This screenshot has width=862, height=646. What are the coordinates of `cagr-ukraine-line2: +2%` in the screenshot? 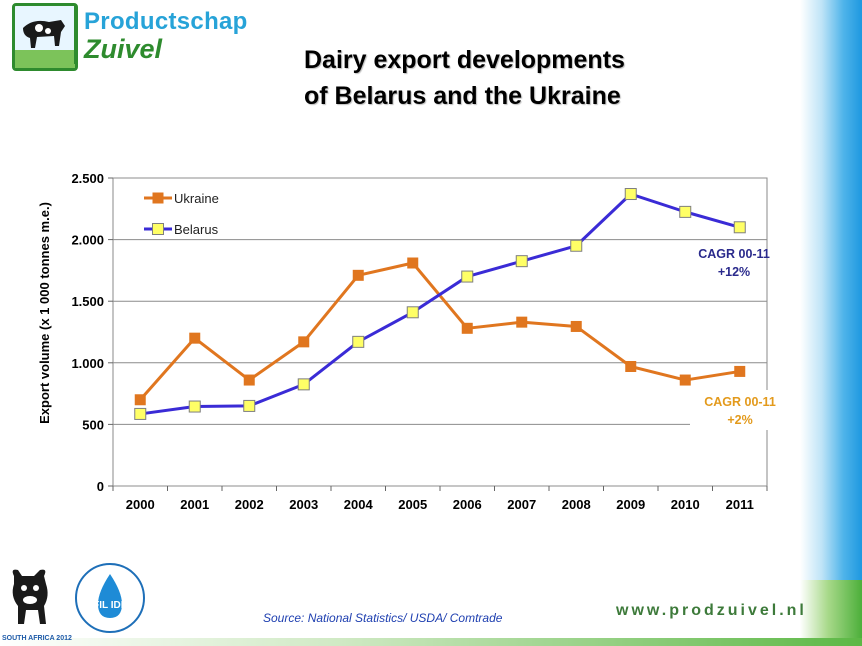 It's located at (739, 420).